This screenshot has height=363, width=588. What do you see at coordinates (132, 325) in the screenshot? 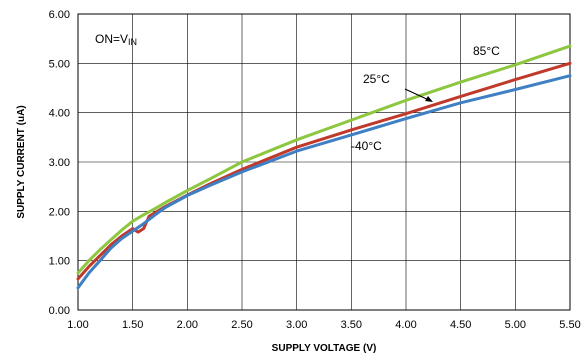
I see `x-tick-label: 1.50` at bounding box center [132, 325].